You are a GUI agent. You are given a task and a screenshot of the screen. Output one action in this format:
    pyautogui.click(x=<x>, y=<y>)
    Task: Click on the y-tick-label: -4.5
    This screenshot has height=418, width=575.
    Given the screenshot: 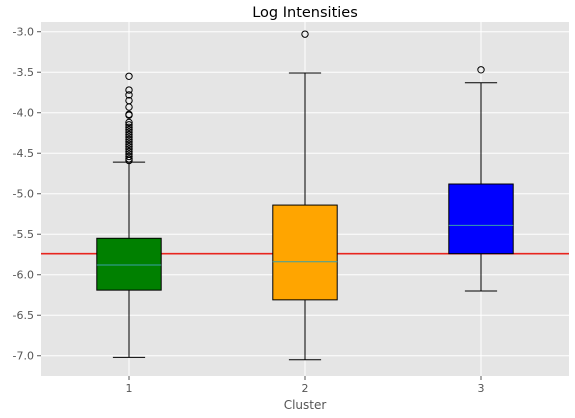 What is the action you would take?
    pyautogui.click(x=23, y=153)
    